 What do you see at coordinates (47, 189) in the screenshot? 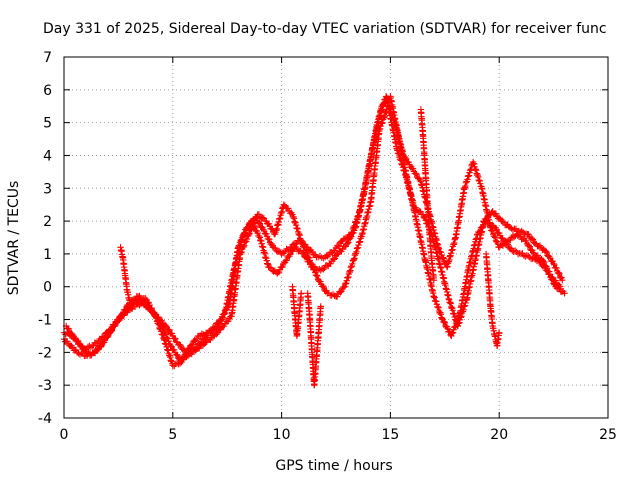
I see `y-tick-label: 3` at bounding box center [47, 189].